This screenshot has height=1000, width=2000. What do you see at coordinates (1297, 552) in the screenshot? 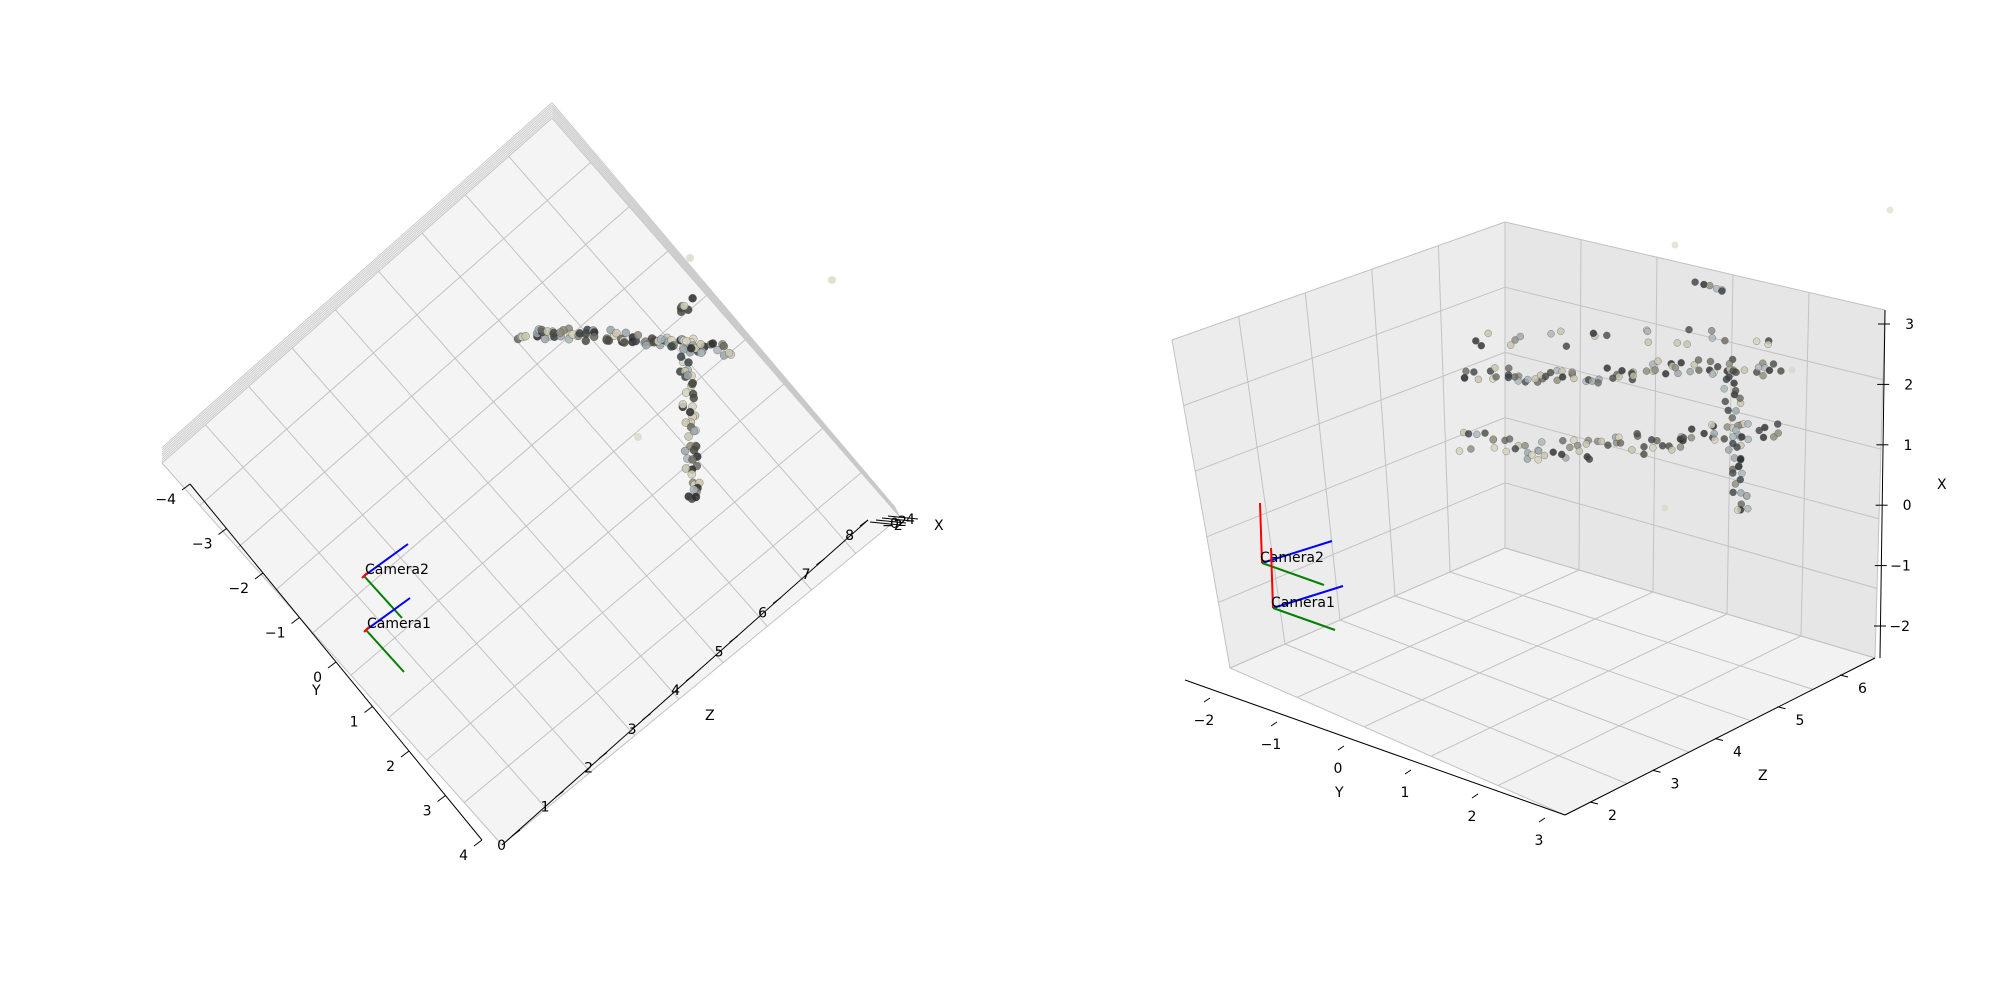
I see `right-camera-z-axis` at bounding box center [1297, 552].